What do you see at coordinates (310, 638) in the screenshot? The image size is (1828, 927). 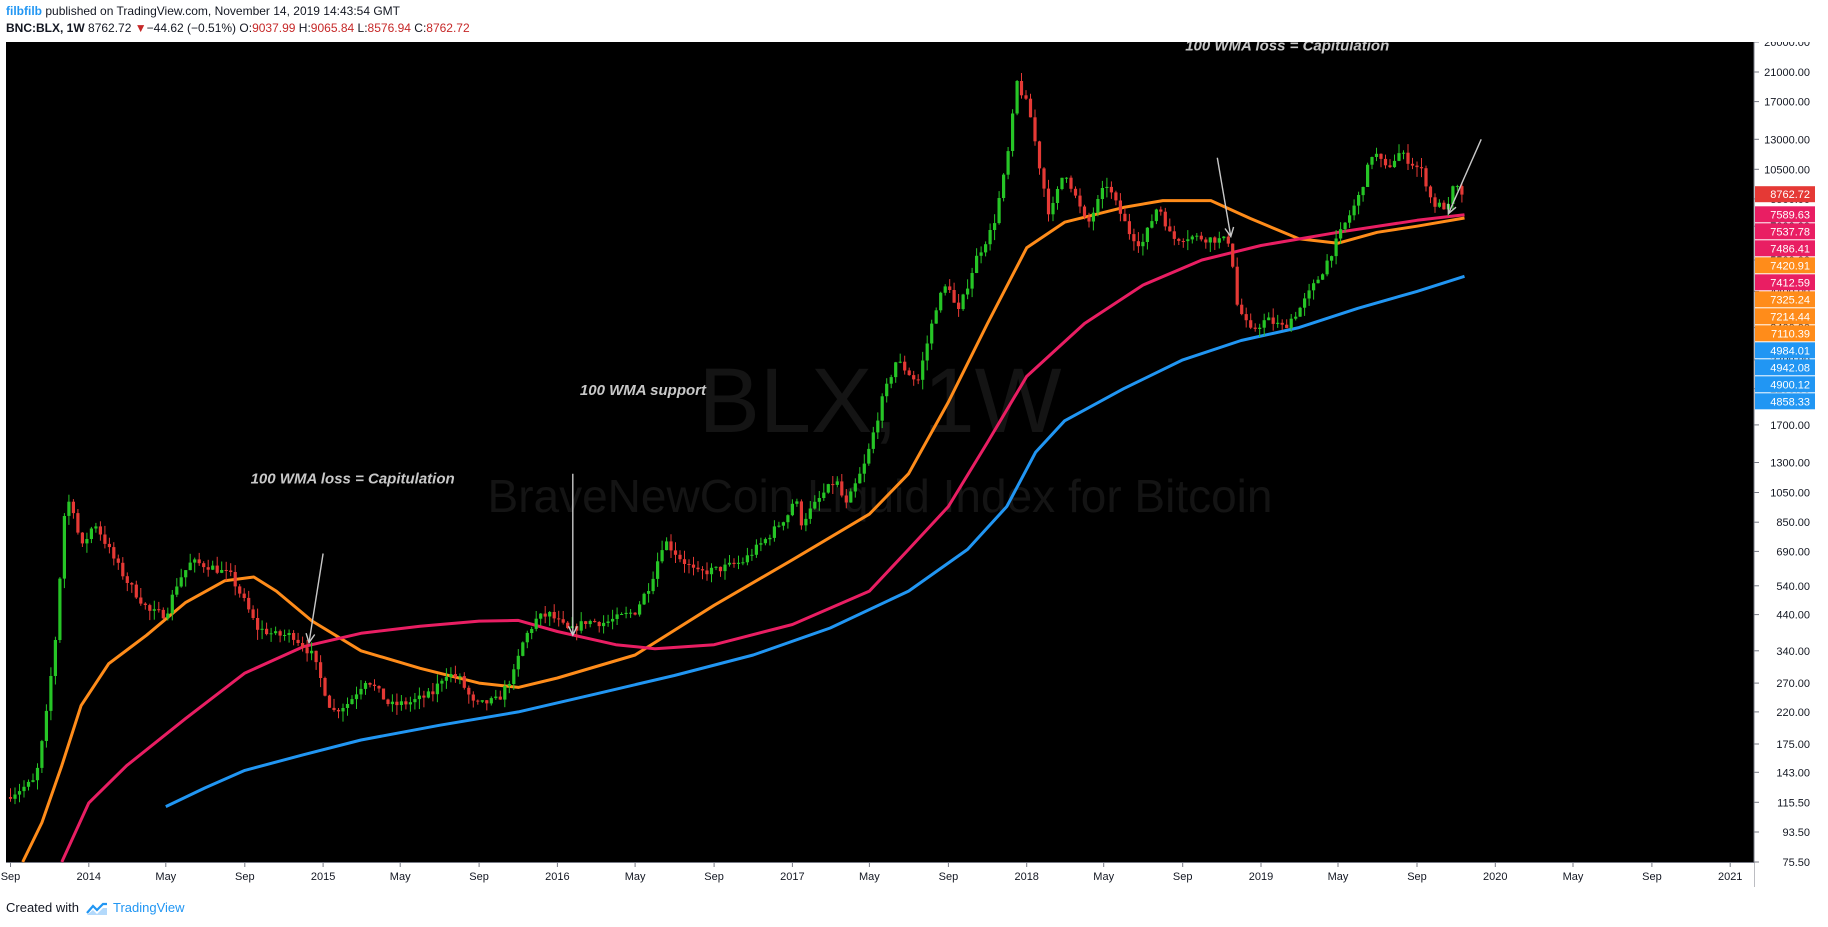 I see `annotation-arrowhead-icon` at bounding box center [310, 638].